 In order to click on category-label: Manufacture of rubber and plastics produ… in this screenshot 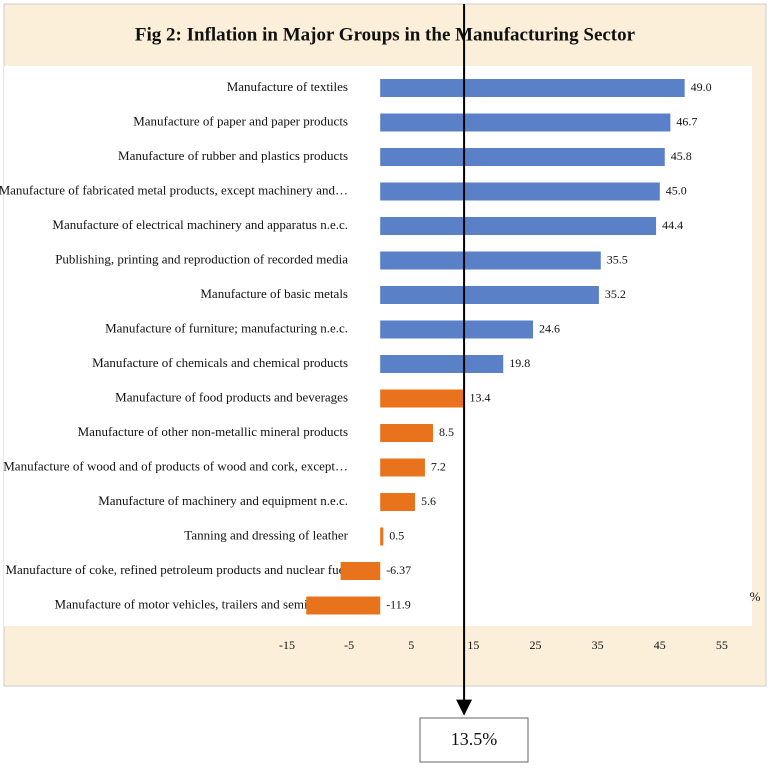, I will do `click(233, 155)`.